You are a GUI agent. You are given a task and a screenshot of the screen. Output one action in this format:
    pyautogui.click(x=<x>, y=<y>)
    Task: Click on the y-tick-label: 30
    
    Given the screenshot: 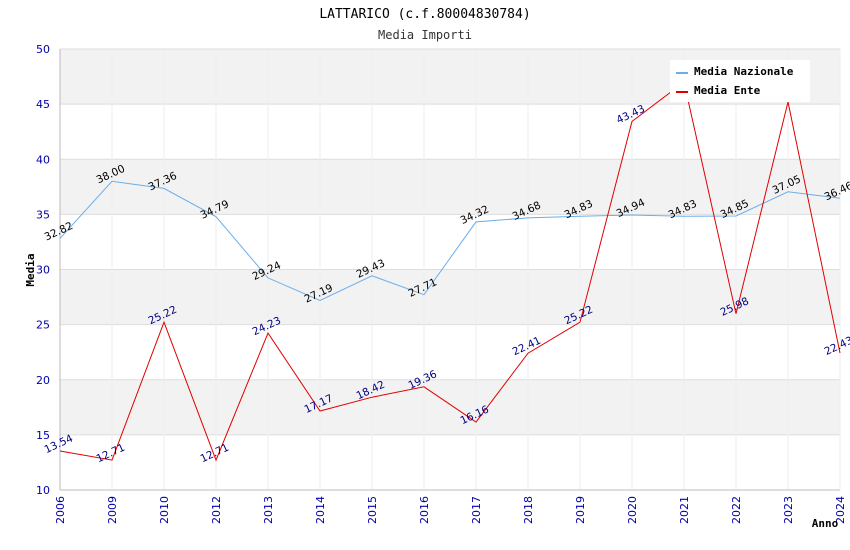 What is the action you would take?
    pyautogui.click(x=43, y=270)
    